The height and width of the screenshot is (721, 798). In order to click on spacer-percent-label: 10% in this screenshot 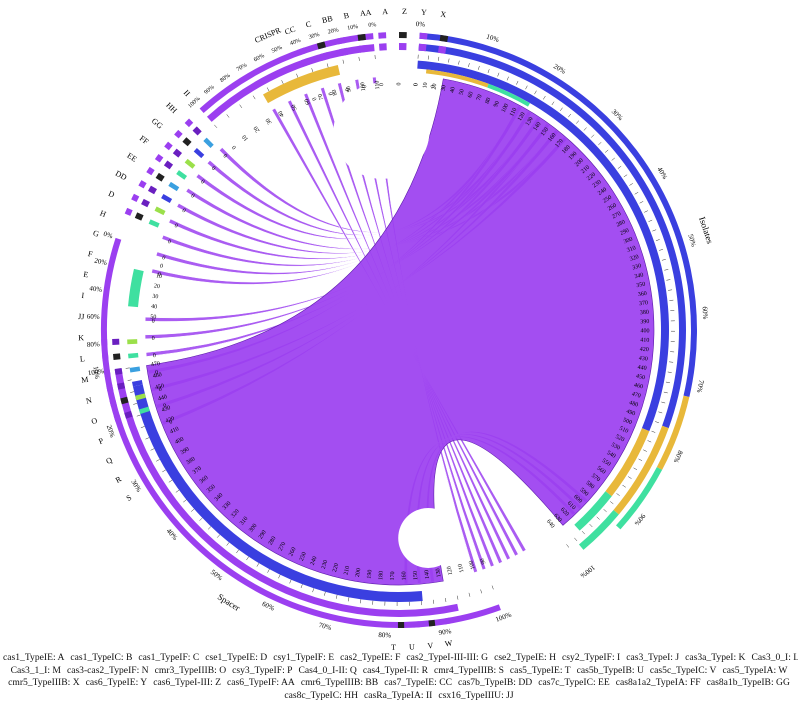, I will do `click(97, 373)`.